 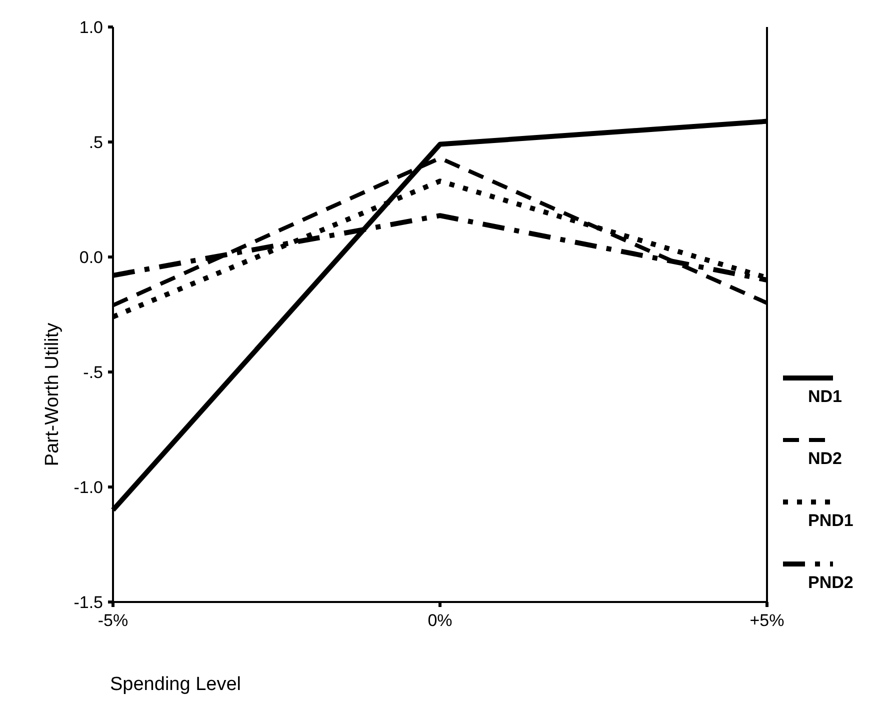 What do you see at coordinates (88, 602) in the screenshot?
I see `y-tick-label: -1.5` at bounding box center [88, 602].